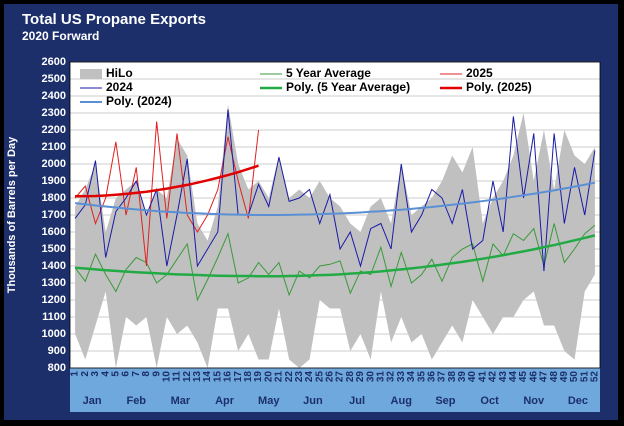 The width and height of the screenshot is (624, 426). I want to click on month-label: Apr, so click(225, 401).